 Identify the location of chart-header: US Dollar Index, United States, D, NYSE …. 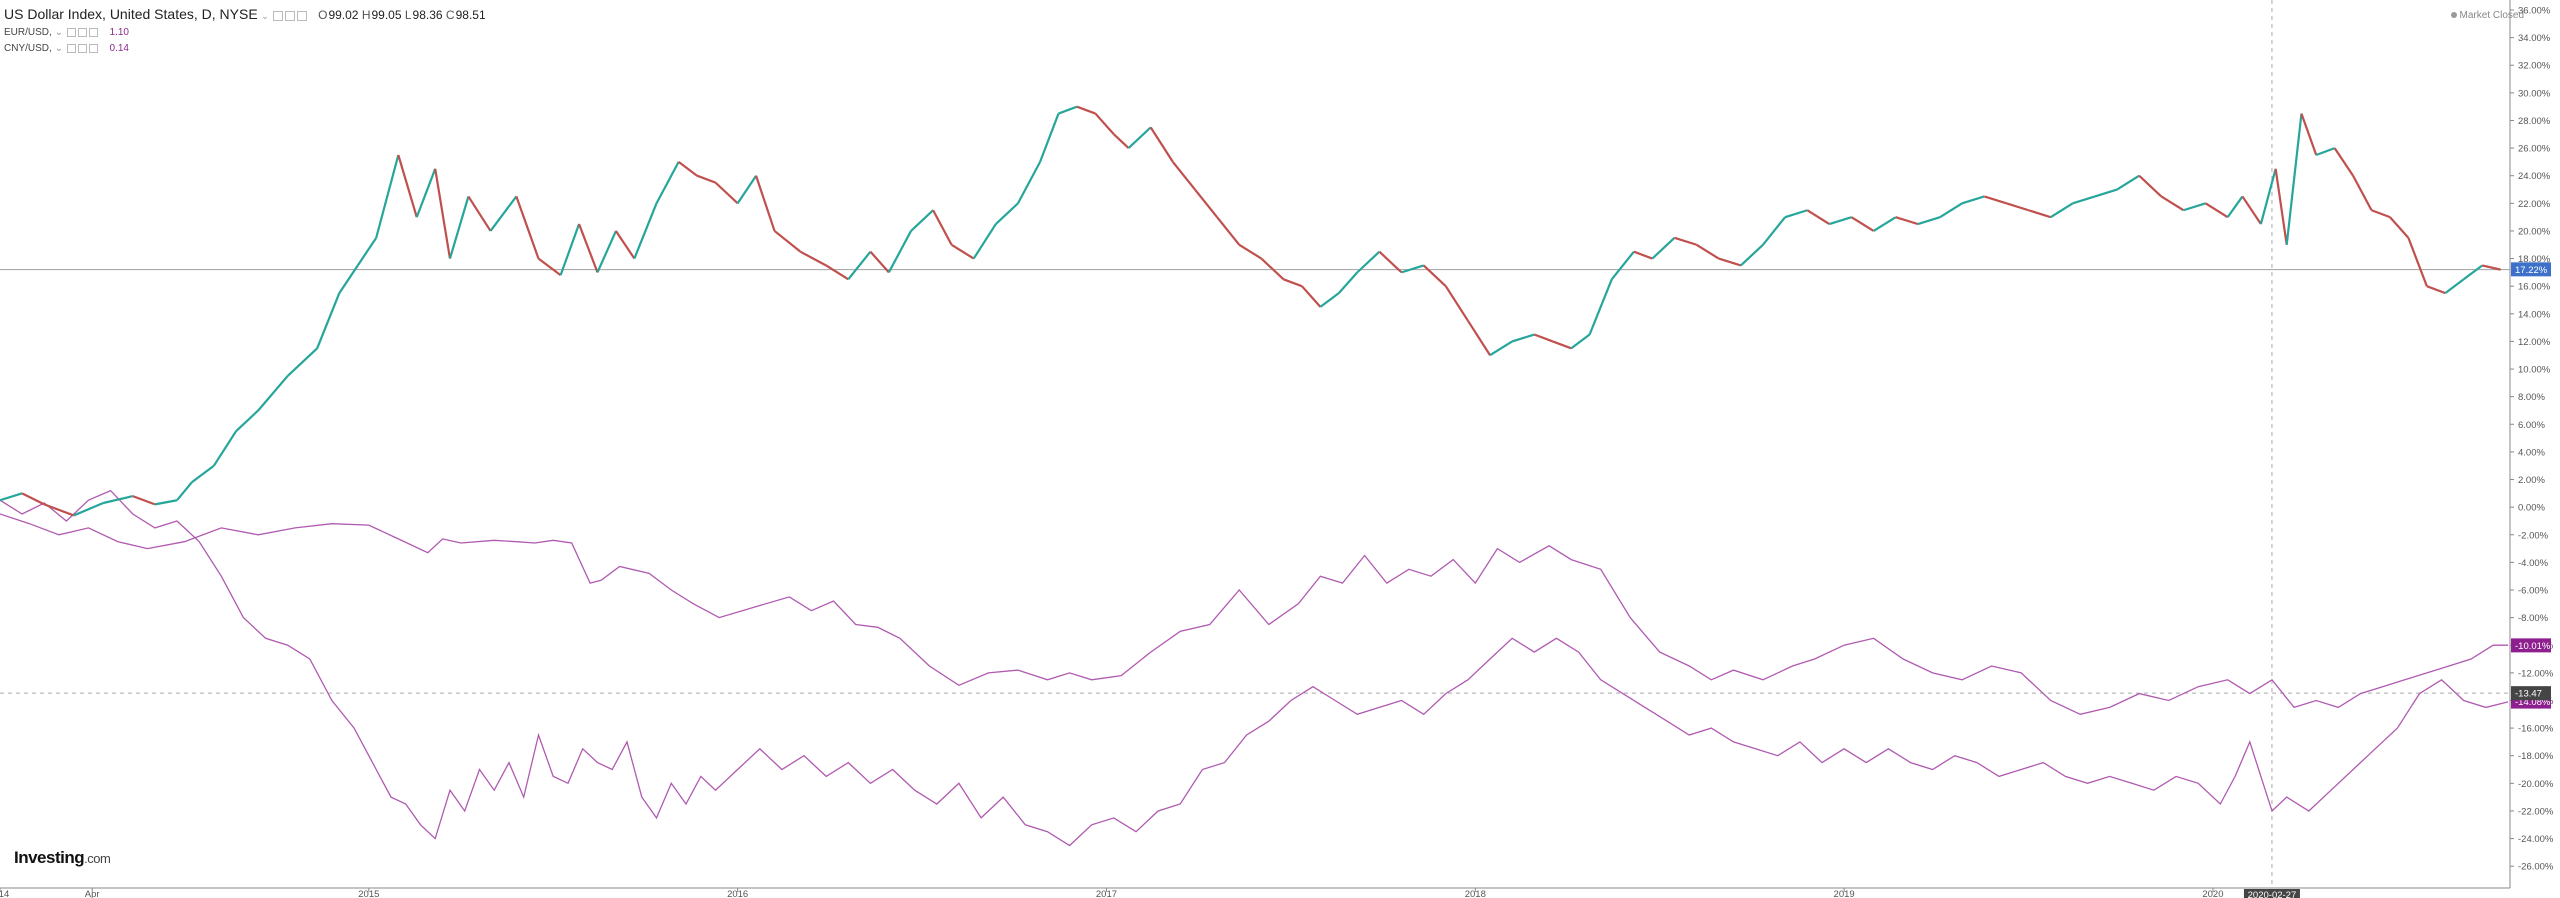
(245, 14).